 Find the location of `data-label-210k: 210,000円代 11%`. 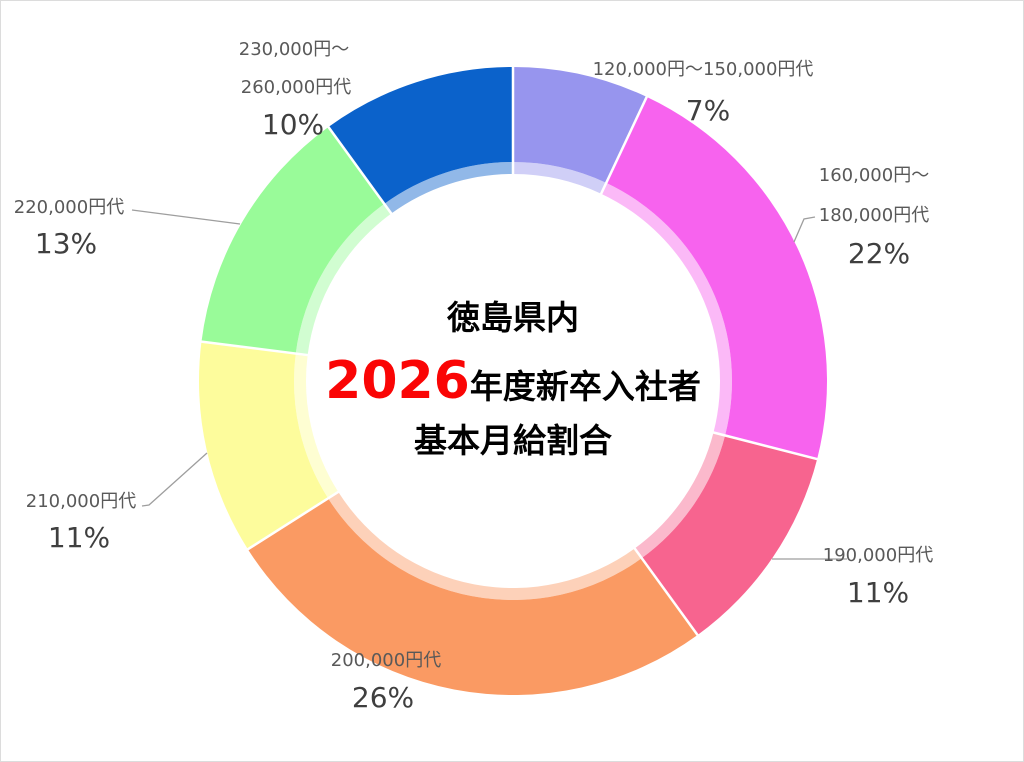

data-label-210k: 210,000円代 11% is located at coordinates (81, 522).